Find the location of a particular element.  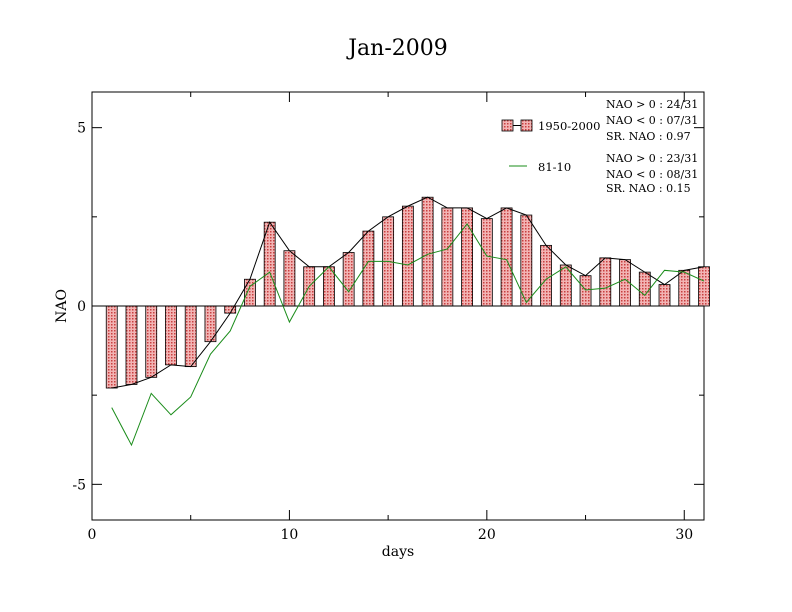

stat-g2-nao-negative: NAO < 0 : 08/31 is located at coordinates (652, 174).